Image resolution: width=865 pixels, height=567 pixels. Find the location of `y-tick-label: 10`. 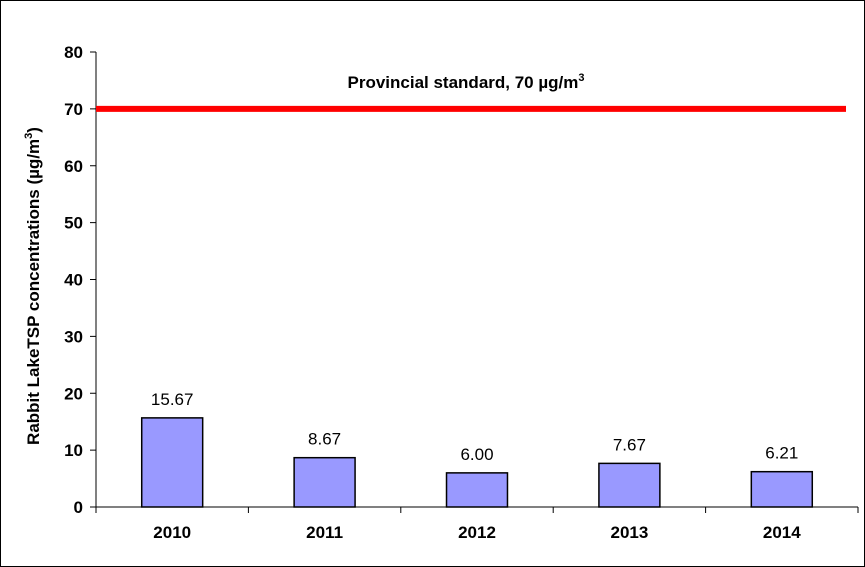

y-tick-label: 10 is located at coordinates (73, 450).